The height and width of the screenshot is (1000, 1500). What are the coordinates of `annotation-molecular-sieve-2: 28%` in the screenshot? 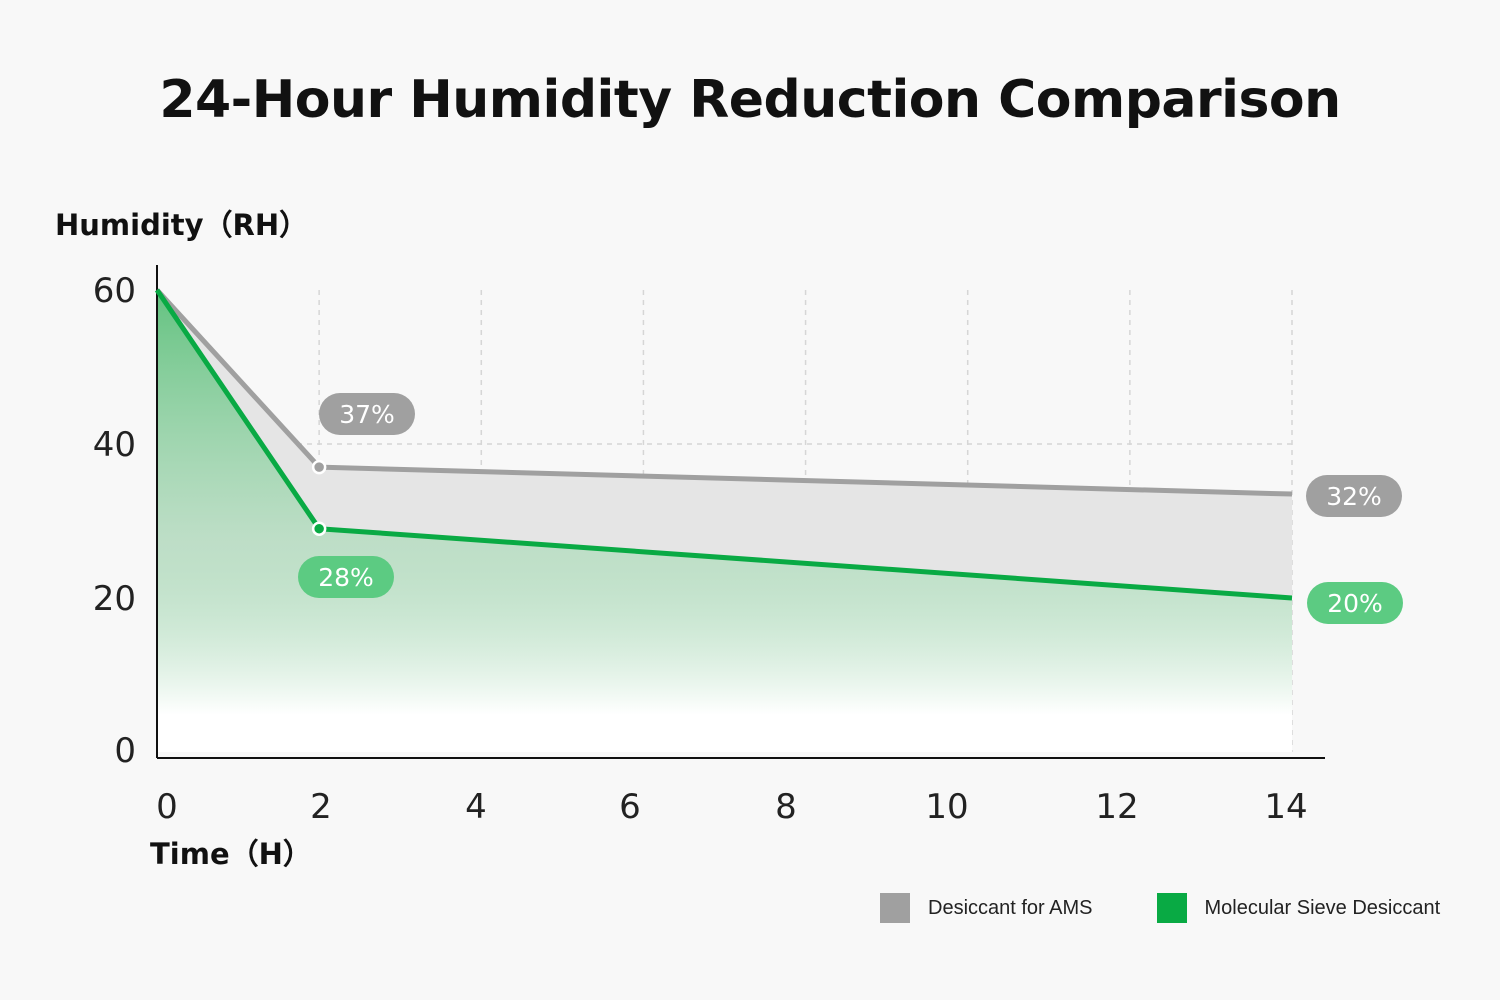 It's located at (346, 577).